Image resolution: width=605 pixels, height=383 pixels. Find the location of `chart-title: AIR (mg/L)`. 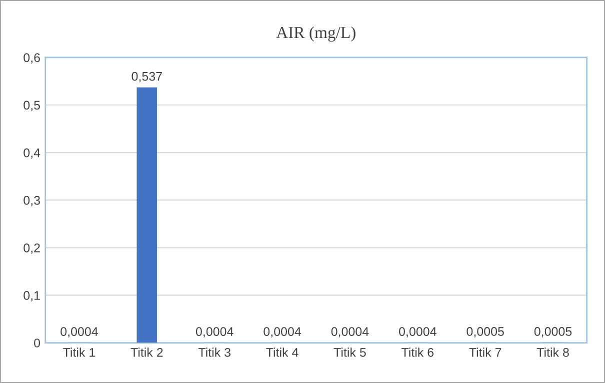

chart-title: AIR (mg/L) is located at coordinates (316, 34).